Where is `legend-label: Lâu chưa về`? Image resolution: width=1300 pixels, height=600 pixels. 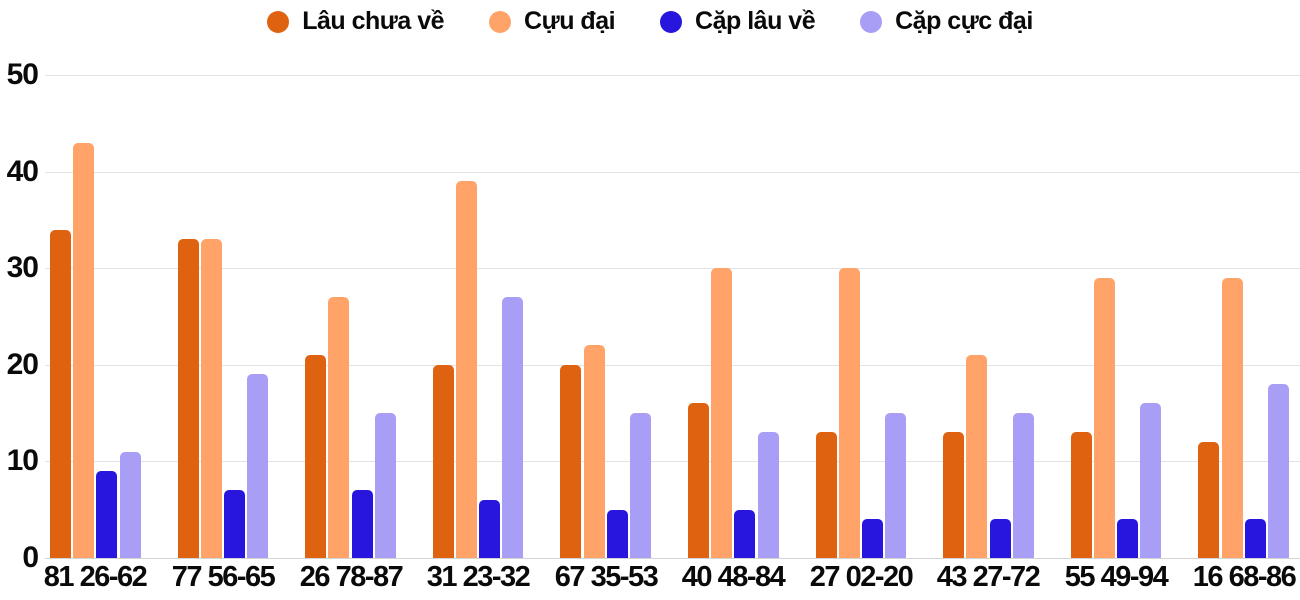 legend-label: Lâu chưa về is located at coordinates (373, 21).